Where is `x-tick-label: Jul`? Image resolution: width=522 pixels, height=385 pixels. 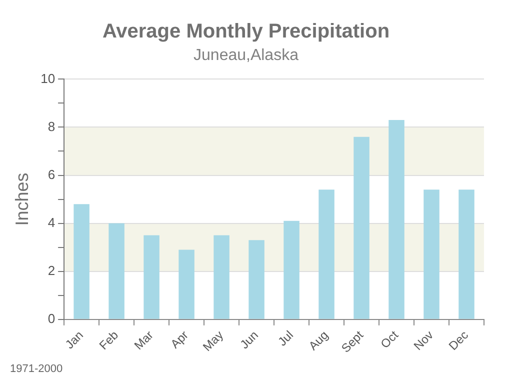 x-tick-label: Jul is located at coordinates (285, 338).